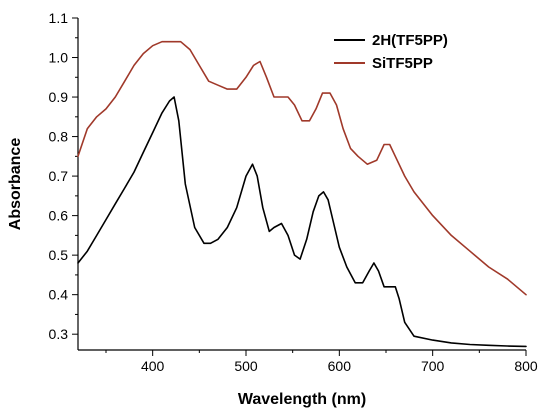 The image size is (550, 420). Describe the element at coordinates (410, 40) in the screenshot. I see `legend-label-2H(TF5PP): 2H(TF5PP)` at that location.